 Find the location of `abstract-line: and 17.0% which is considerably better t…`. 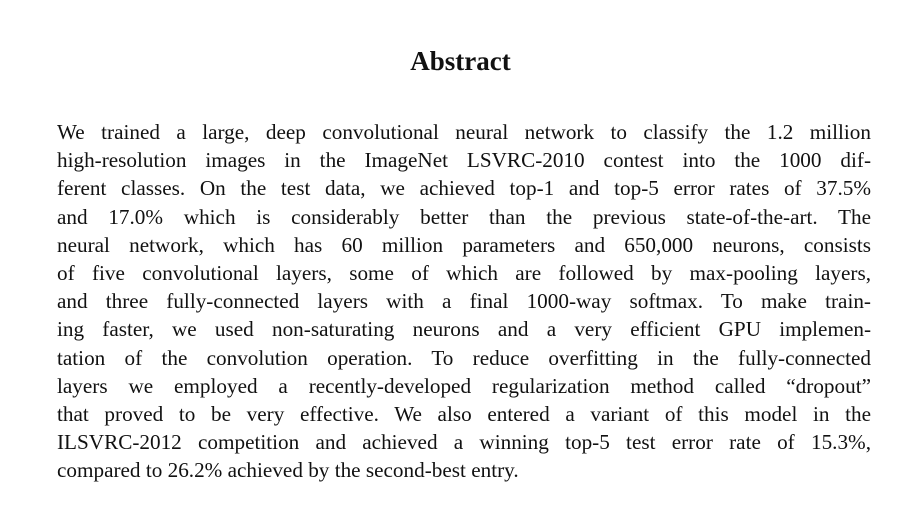

abstract-line: and 17.0% which is considerably better t… is located at coordinates (464, 216).